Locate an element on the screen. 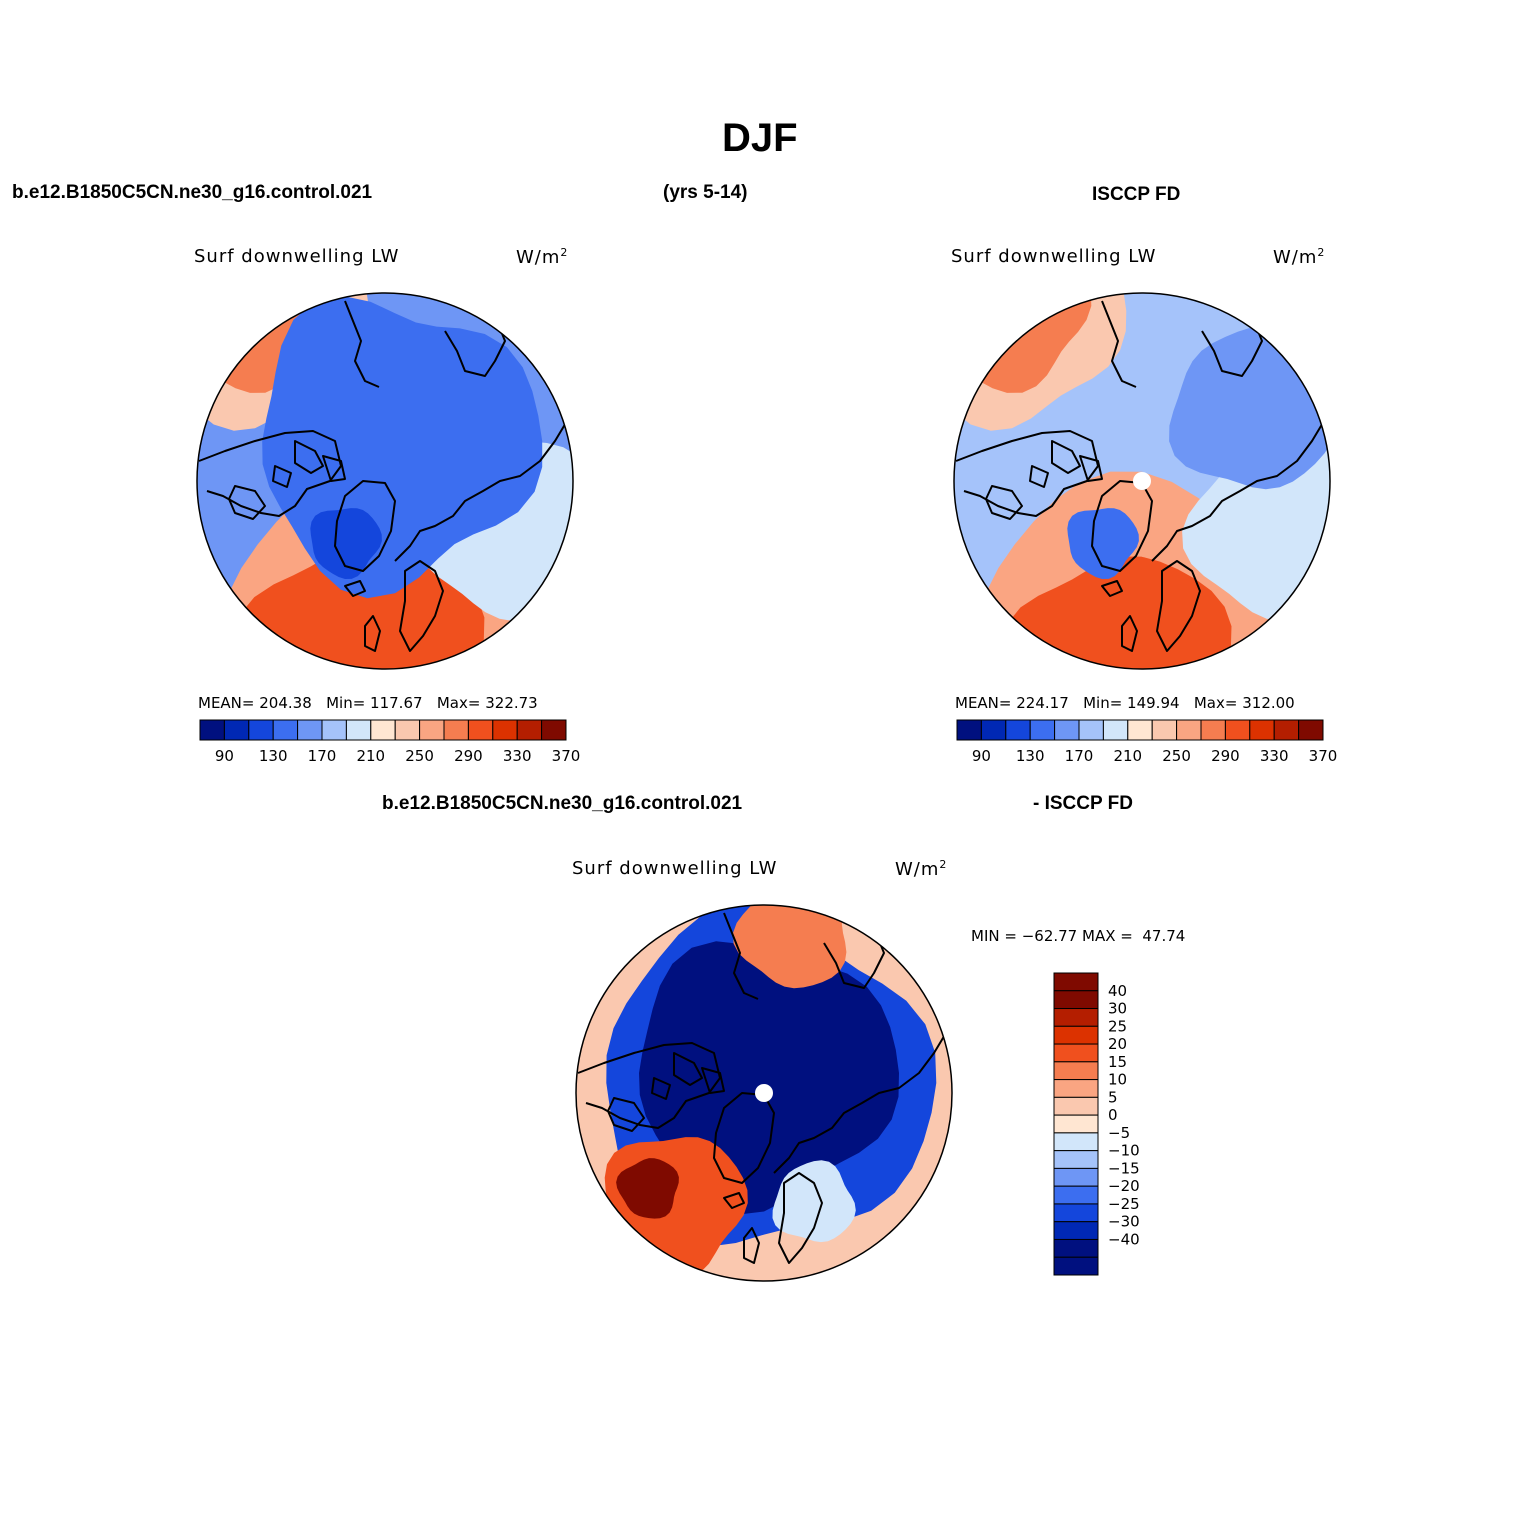  page-title: DJF is located at coordinates (760, 138).